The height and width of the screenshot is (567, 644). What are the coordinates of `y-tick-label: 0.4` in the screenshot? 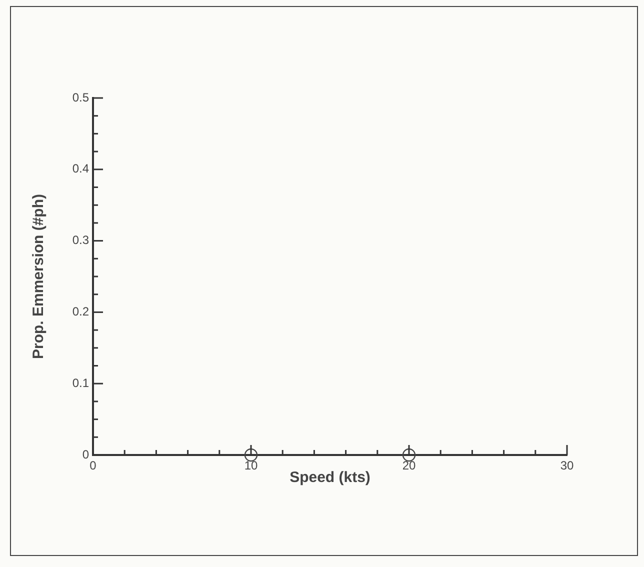 It's located at (81, 169).